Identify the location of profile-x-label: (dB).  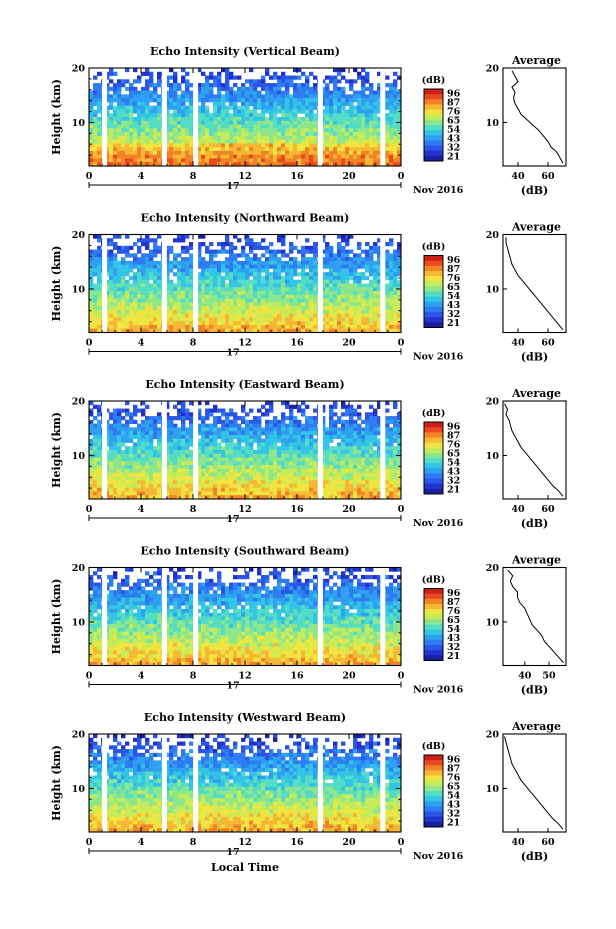
(534, 357).